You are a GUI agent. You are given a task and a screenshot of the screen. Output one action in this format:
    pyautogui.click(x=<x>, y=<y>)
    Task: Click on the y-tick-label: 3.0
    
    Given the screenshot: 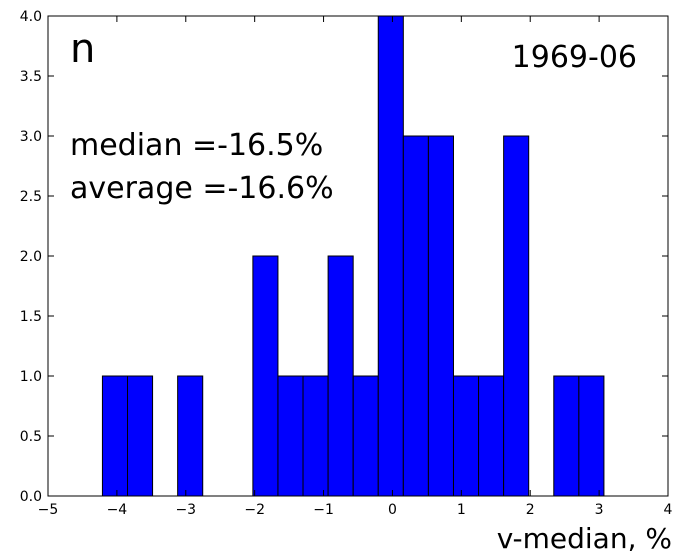 What is the action you would take?
    pyautogui.click(x=31, y=137)
    